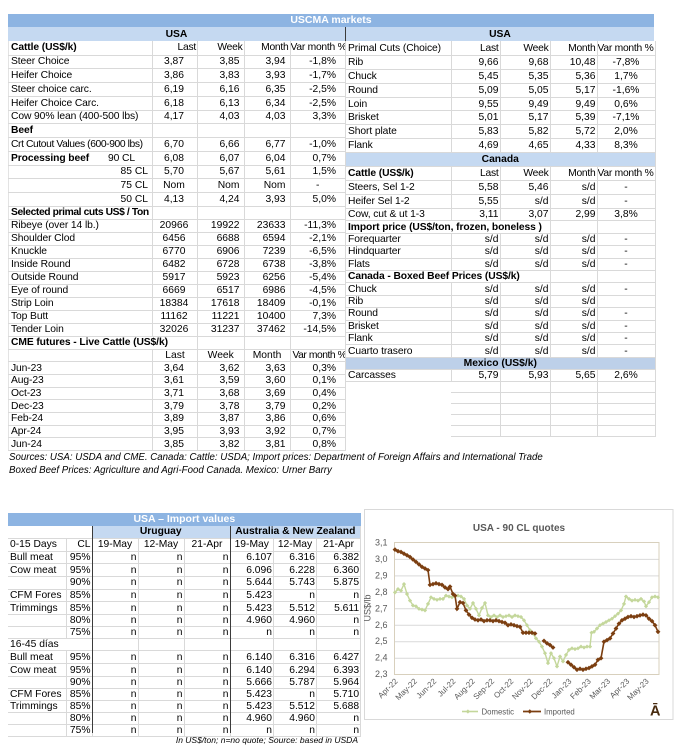  Describe the element at coordinates (559, 711) in the screenshot. I see `svg-text: Imported` at that location.